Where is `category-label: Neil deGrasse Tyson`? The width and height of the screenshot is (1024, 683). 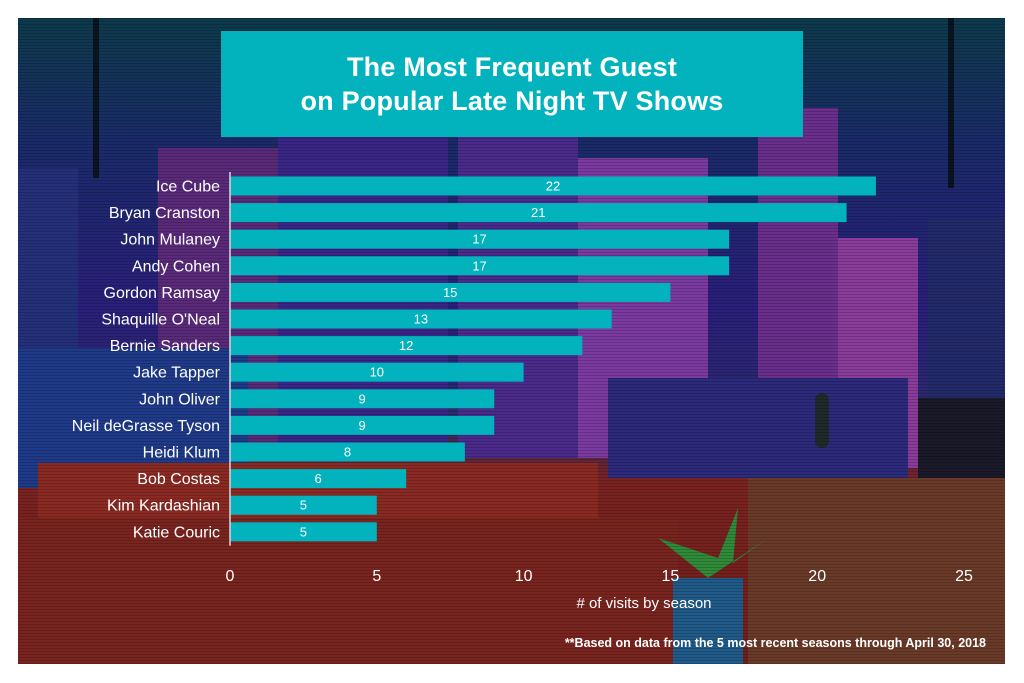 category-label: Neil deGrasse Tyson is located at coordinates (146, 426).